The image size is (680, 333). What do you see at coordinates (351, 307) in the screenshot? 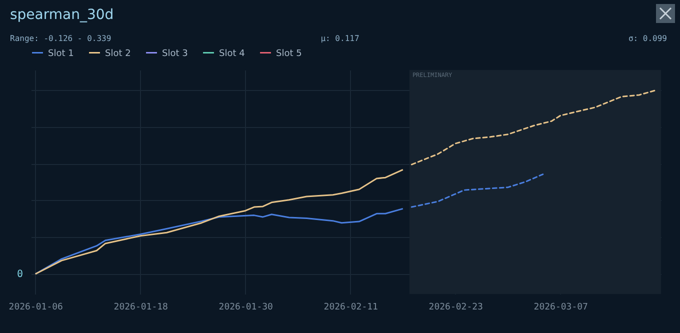
I see `x-tick-label: 2026-02-11` at bounding box center [351, 307].